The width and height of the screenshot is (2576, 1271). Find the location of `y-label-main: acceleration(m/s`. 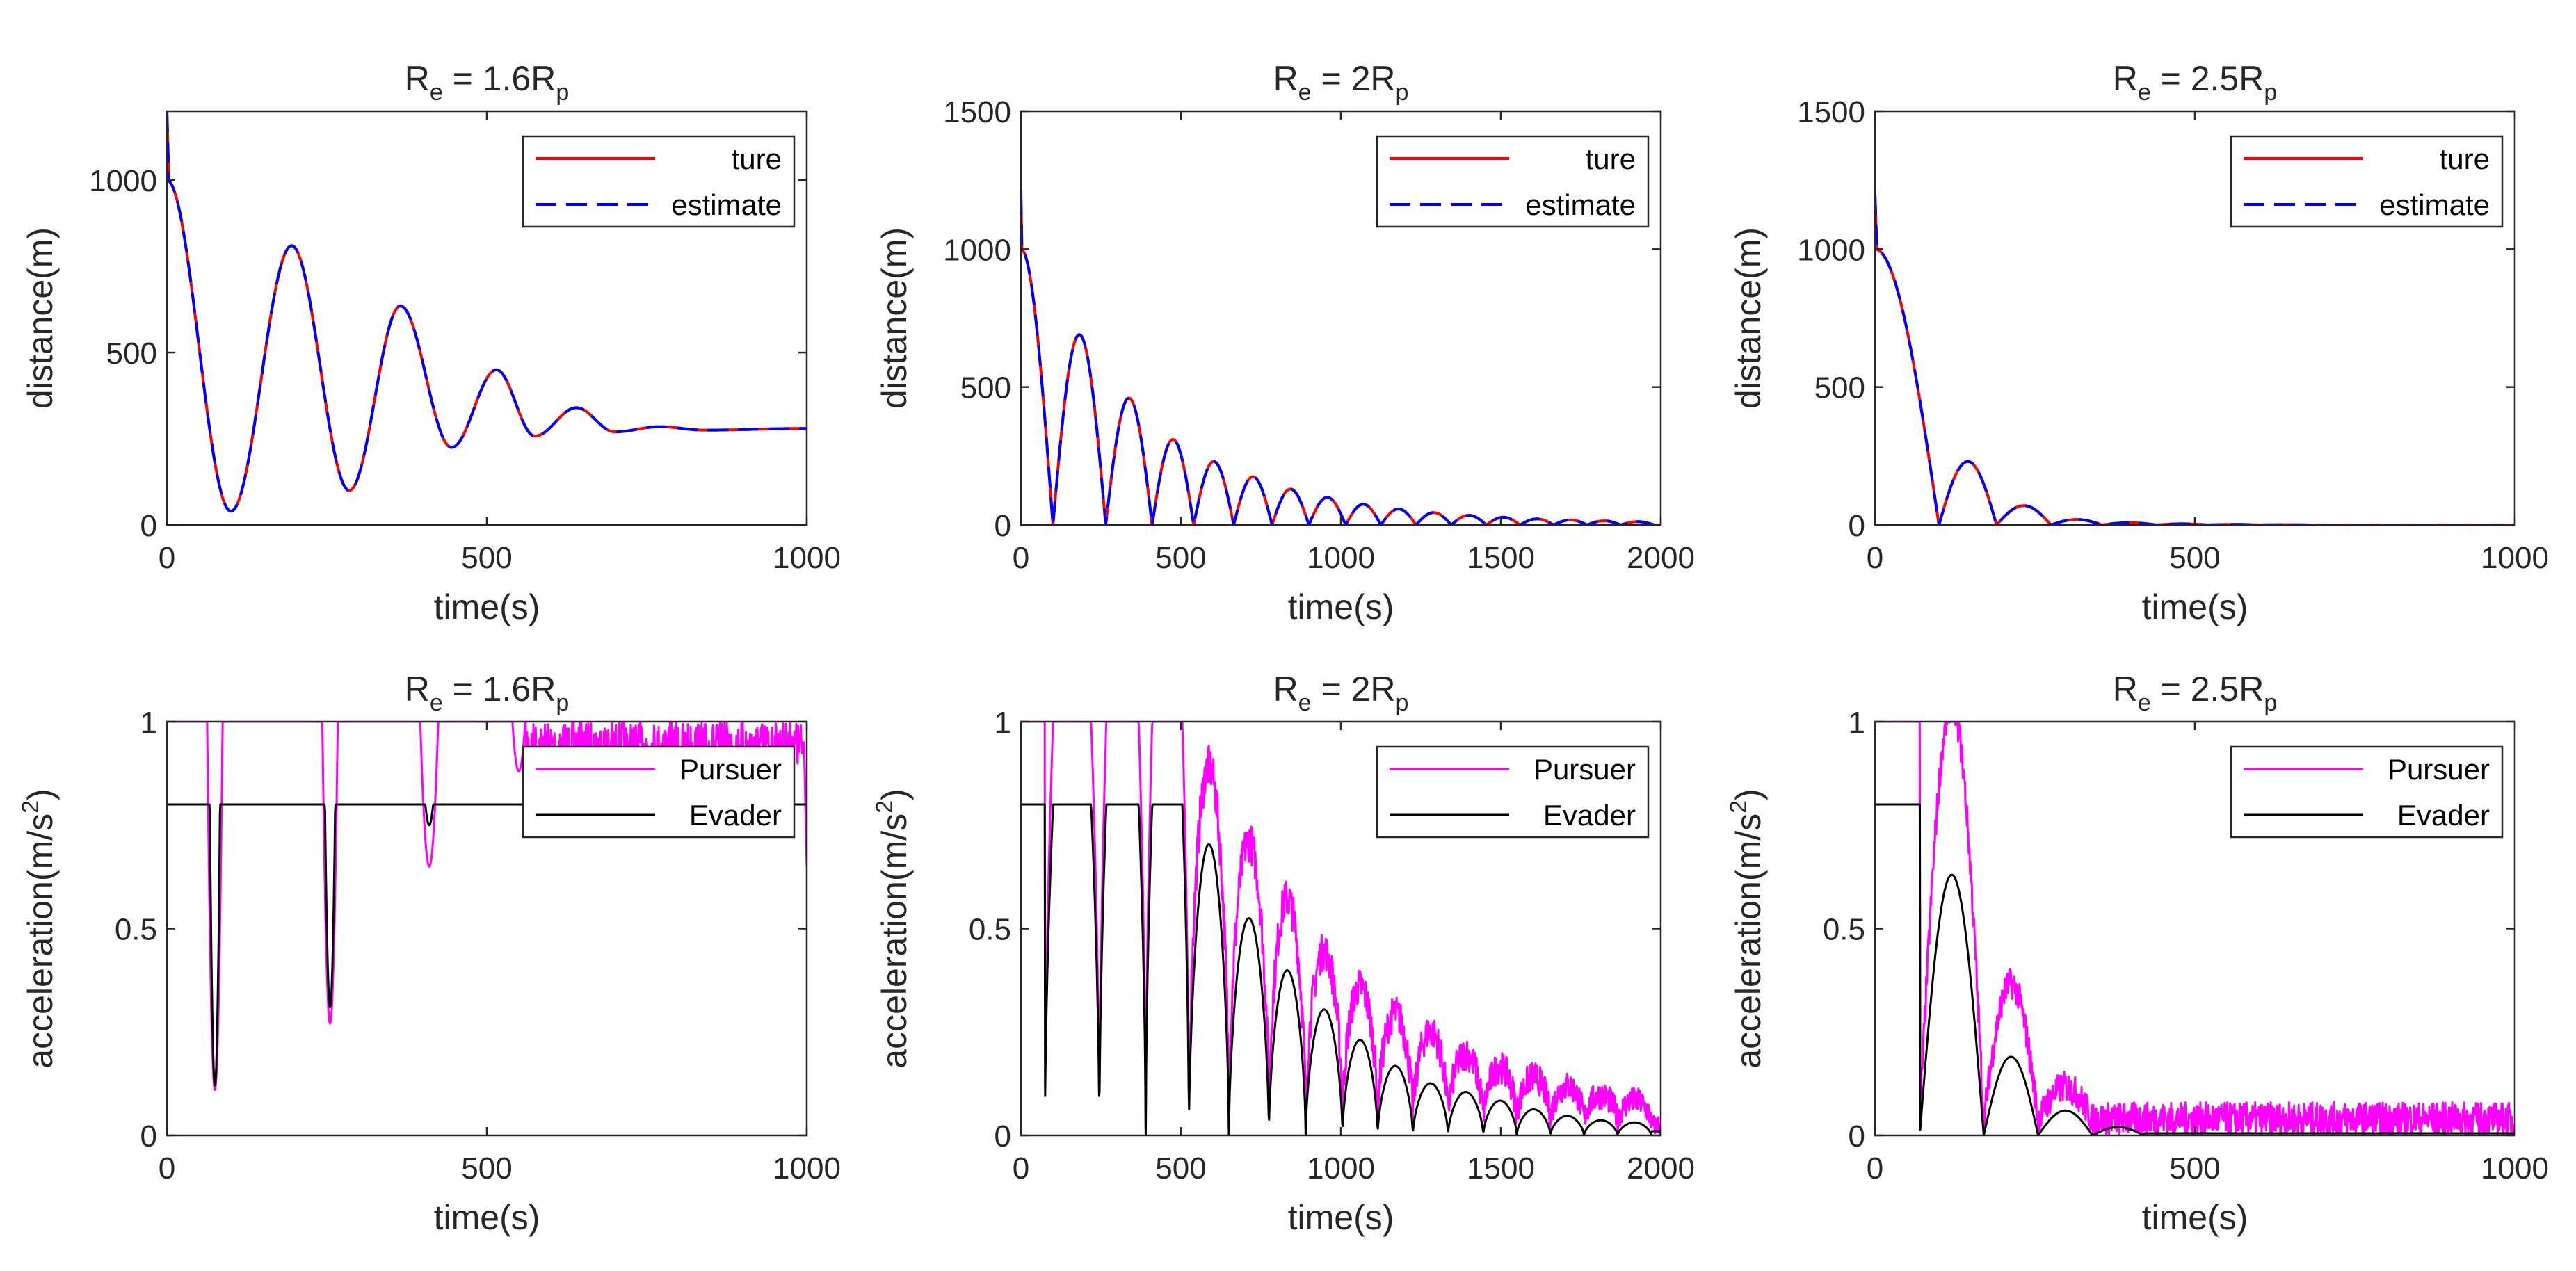

y-label-main: acceleration(m/s is located at coordinates (1748, 941).